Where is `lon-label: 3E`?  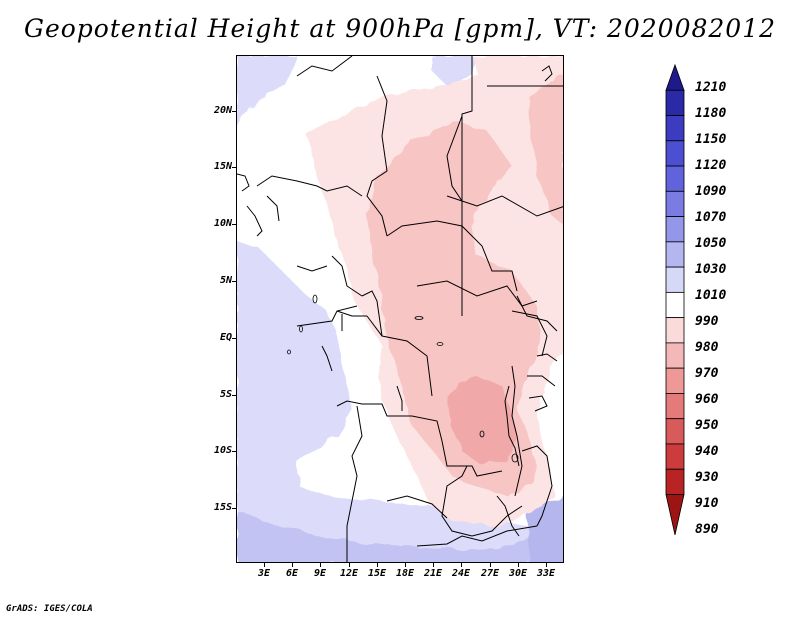 lon-label: 3E is located at coordinates (264, 573).